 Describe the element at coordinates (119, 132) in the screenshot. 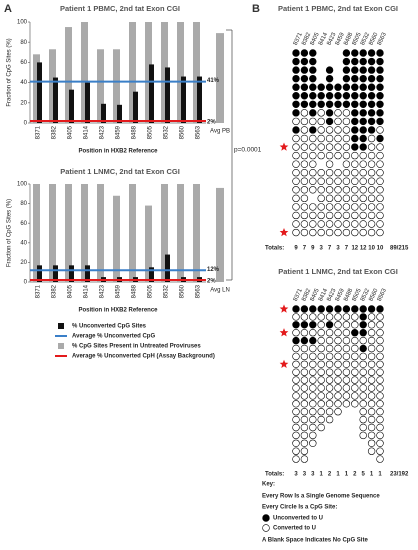

I see `x-tick-label: 8459` at that location.